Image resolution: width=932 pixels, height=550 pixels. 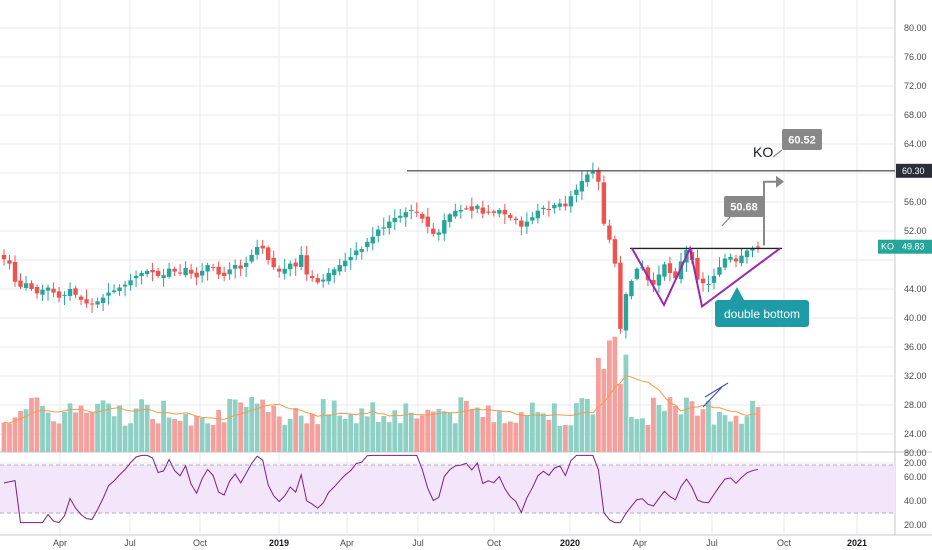 What do you see at coordinates (780, 181) in the screenshot?
I see `target-arrowhead` at bounding box center [780, 181].